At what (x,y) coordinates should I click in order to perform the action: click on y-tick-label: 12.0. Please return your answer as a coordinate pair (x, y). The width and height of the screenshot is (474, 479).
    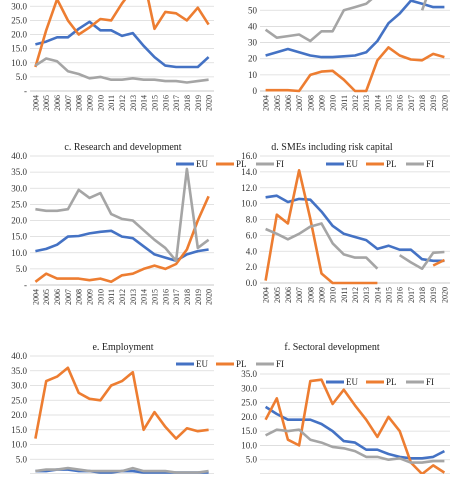
    Looking at the image, I should click on (249, 188).